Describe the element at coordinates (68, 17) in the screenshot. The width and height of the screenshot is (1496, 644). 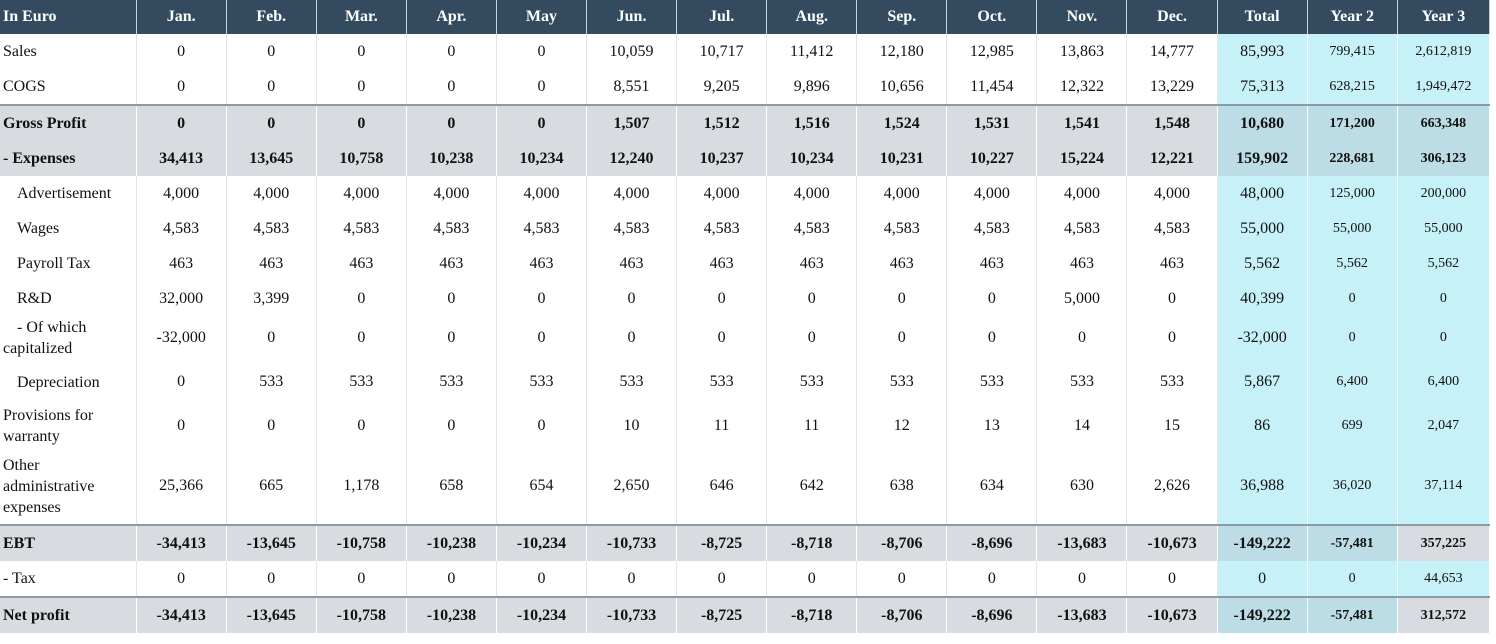
I see `header-label-cell: In Euro` at that location.